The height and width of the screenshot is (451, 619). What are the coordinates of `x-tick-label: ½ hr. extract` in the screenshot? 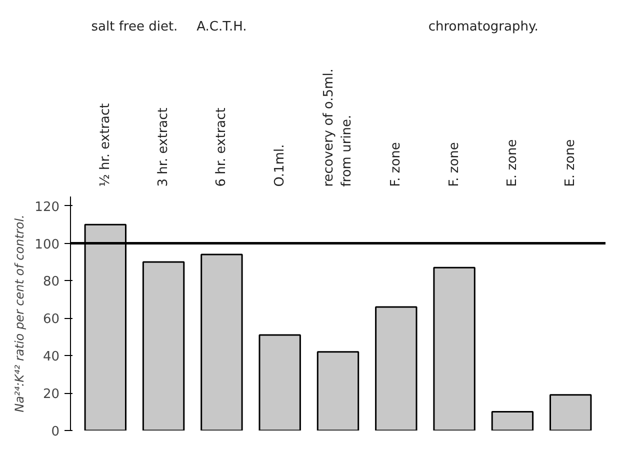 It's located at (105, 145).